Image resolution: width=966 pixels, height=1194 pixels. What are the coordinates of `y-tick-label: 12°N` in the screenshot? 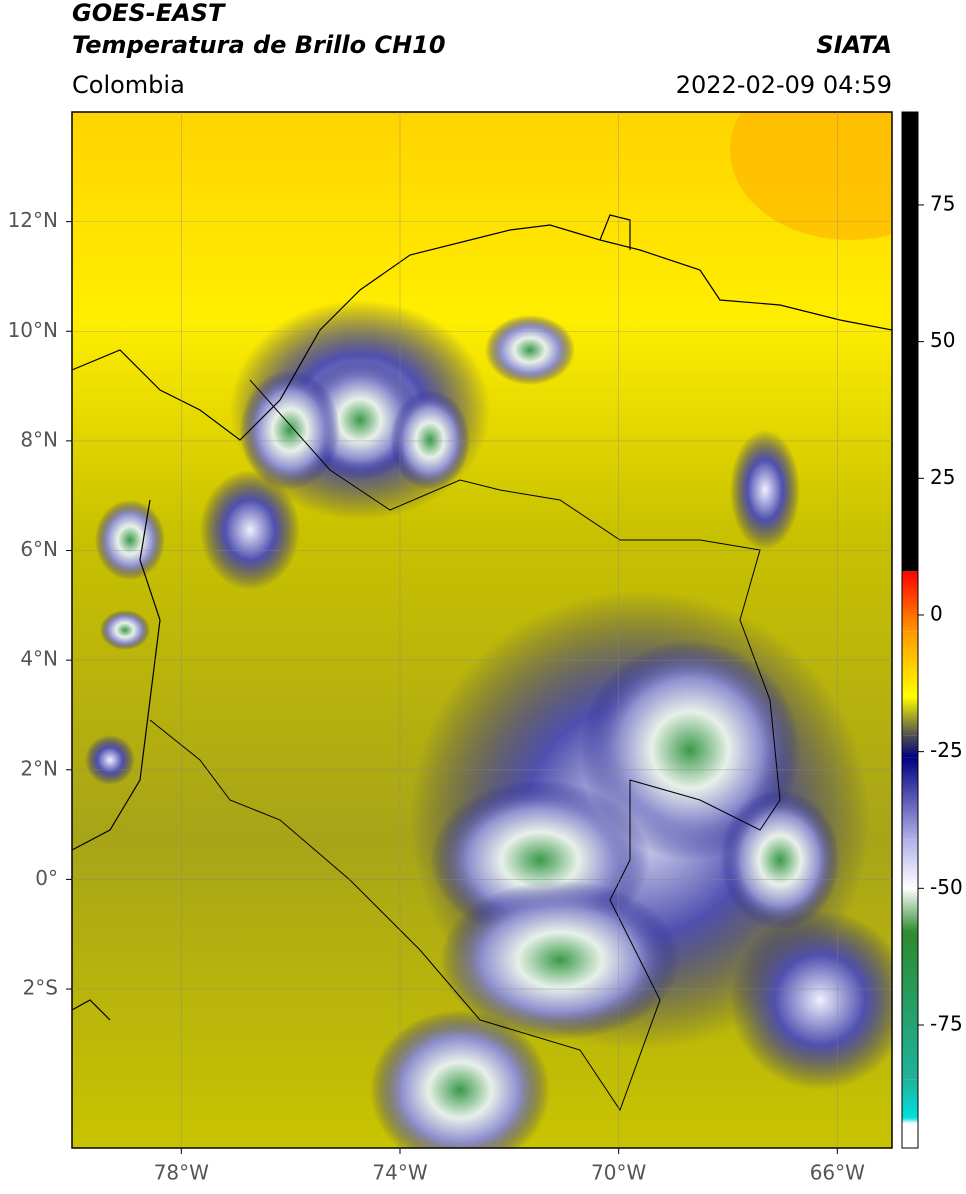 It's located at (33, 220).